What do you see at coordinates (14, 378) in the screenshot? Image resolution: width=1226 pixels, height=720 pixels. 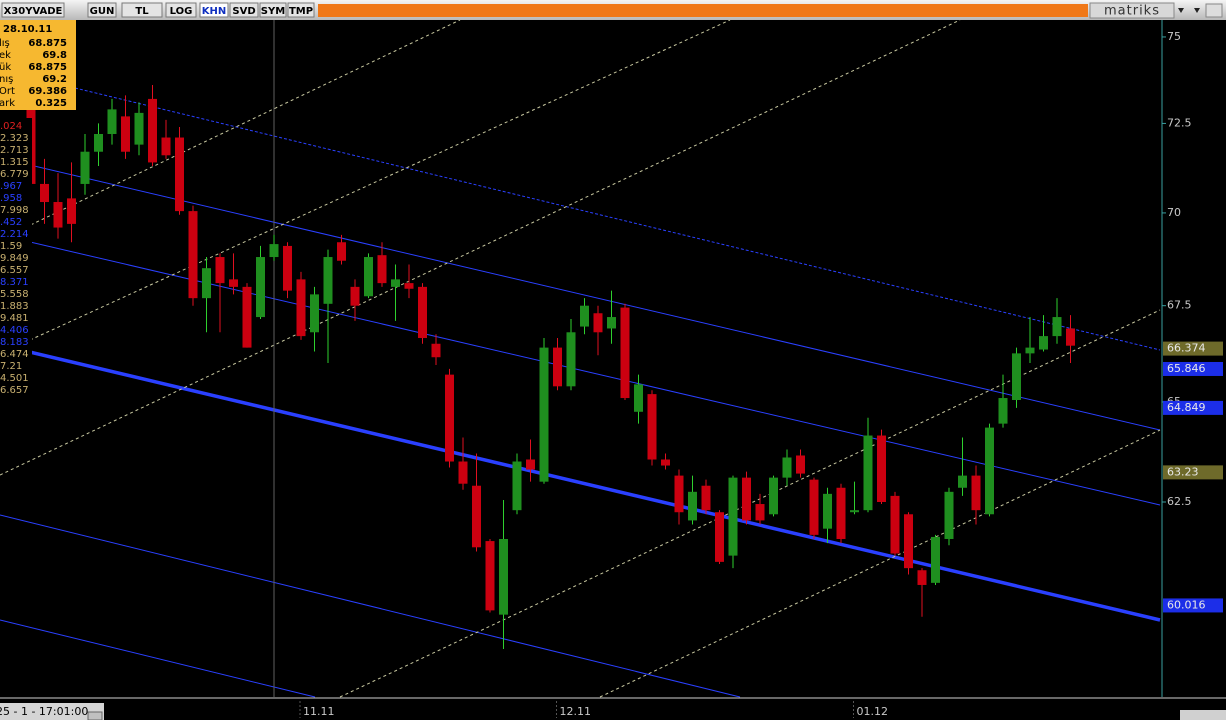 I see `side-label: 4.501` at bounding box center [14, 378].